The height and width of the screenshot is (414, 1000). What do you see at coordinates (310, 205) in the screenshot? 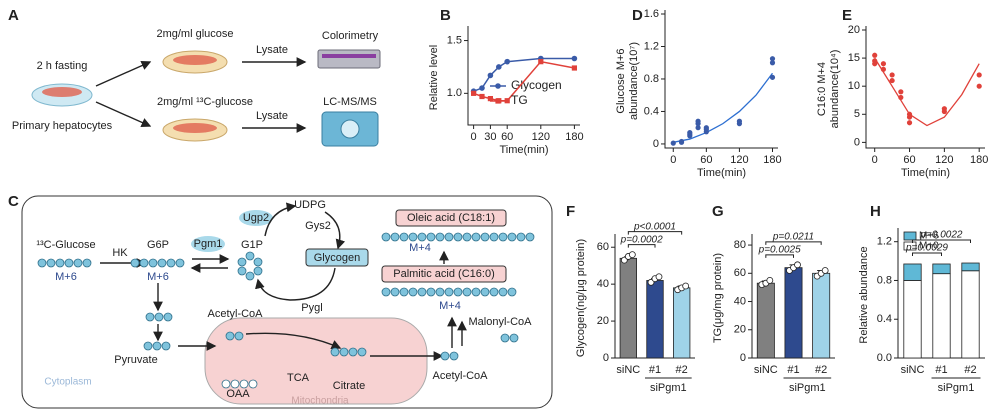
I see `metabolite: UDPG` at bounding box center [310, 205].